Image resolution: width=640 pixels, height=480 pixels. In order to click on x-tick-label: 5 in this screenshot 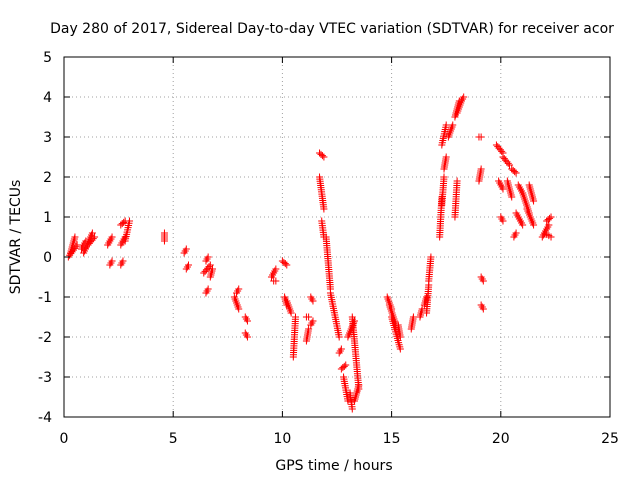, I will do `click(173, 439)`.